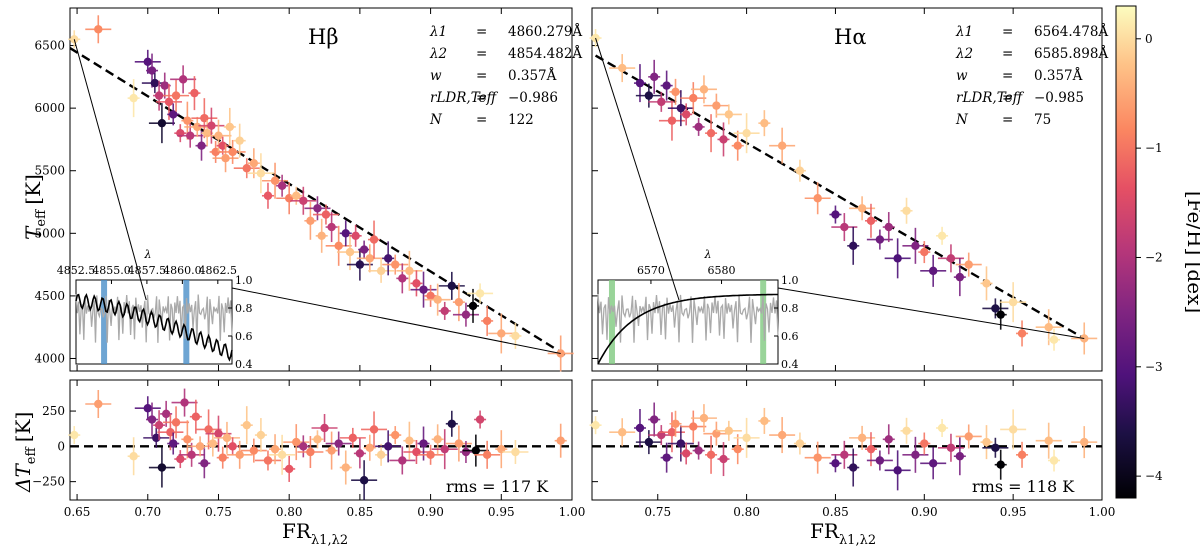  What do you see at coordinates (41, 217) in the screenshot?
I see `y-axis-label-top-sub: eff` at bounding box center [41, 217].